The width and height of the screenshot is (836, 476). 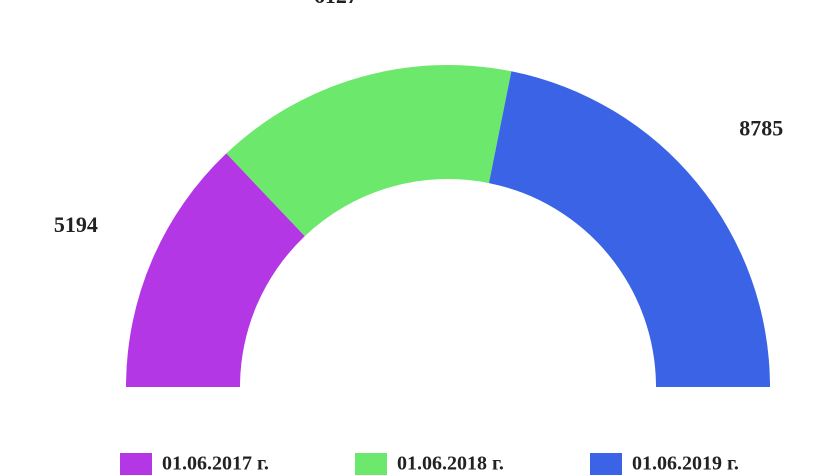 What do you see at coordinates (685, 464) in the screenshot?
I see `legend-label: 01.06.2019 г.` at bounding box center [685, 464].